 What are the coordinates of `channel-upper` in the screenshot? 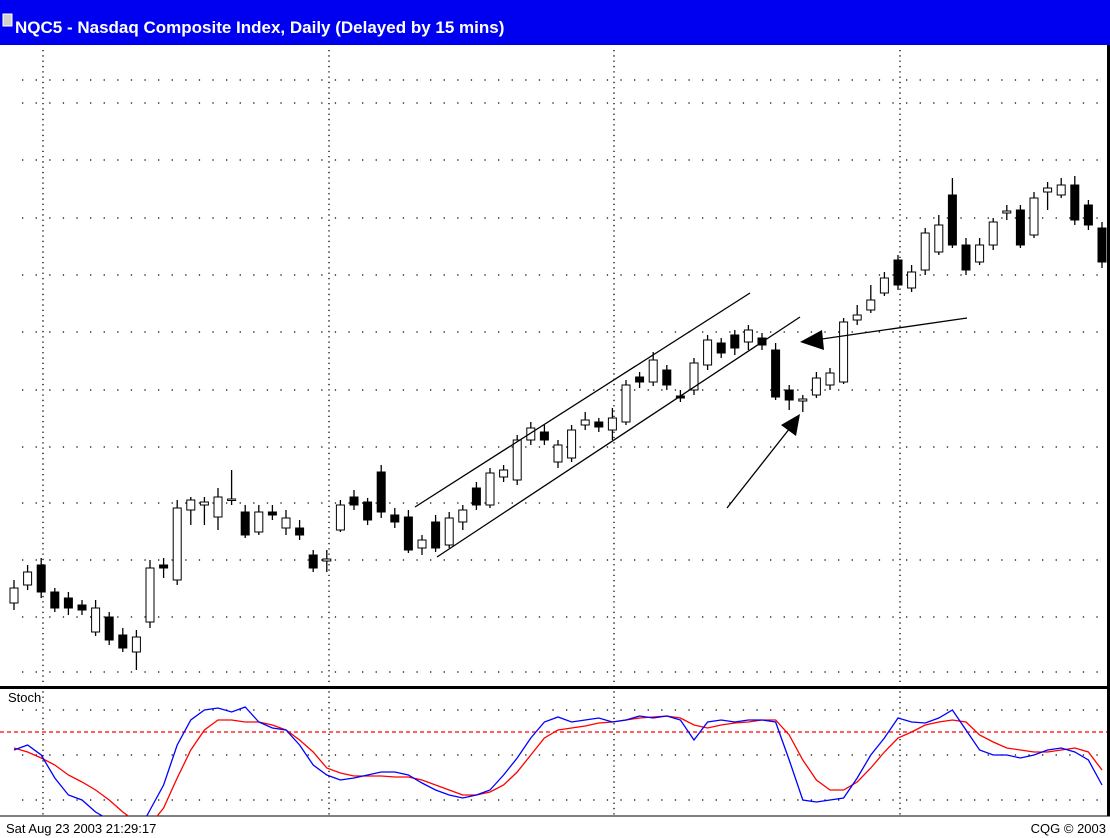 It's located at (582, 400).